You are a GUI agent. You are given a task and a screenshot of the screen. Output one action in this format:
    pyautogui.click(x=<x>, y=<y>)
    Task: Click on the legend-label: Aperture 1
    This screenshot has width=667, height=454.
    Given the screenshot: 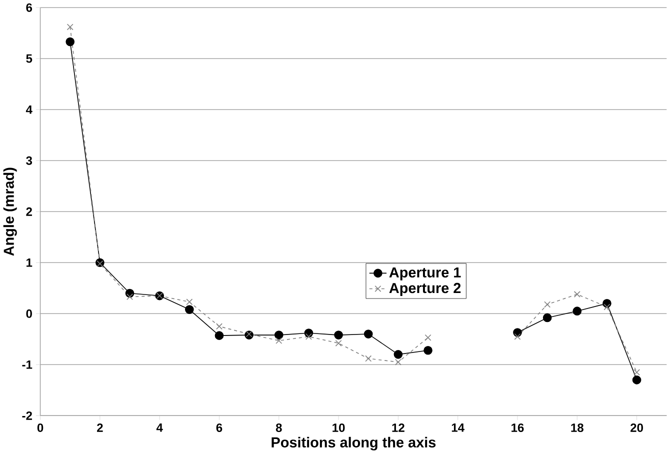 What is the action you would take?
    pyautogui.click(x=425, y=274)
    